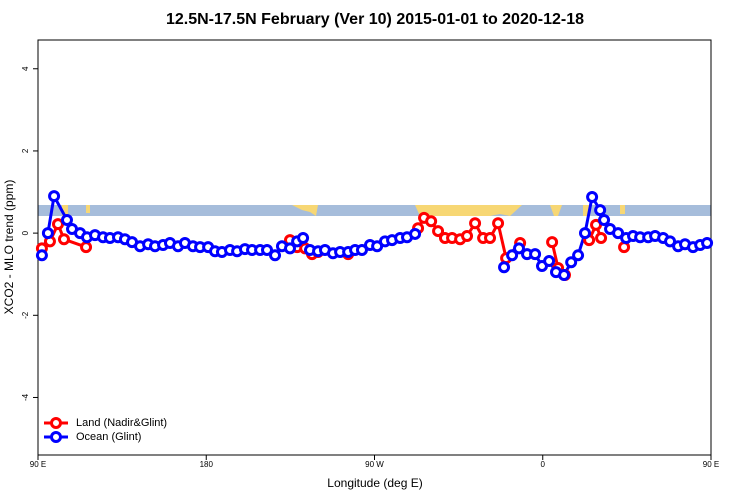 This screenshot has height=500, width=750. Describe the element at coordinates (25, 150) in the screenshot. I see `y-tick-label: 2` at that location.